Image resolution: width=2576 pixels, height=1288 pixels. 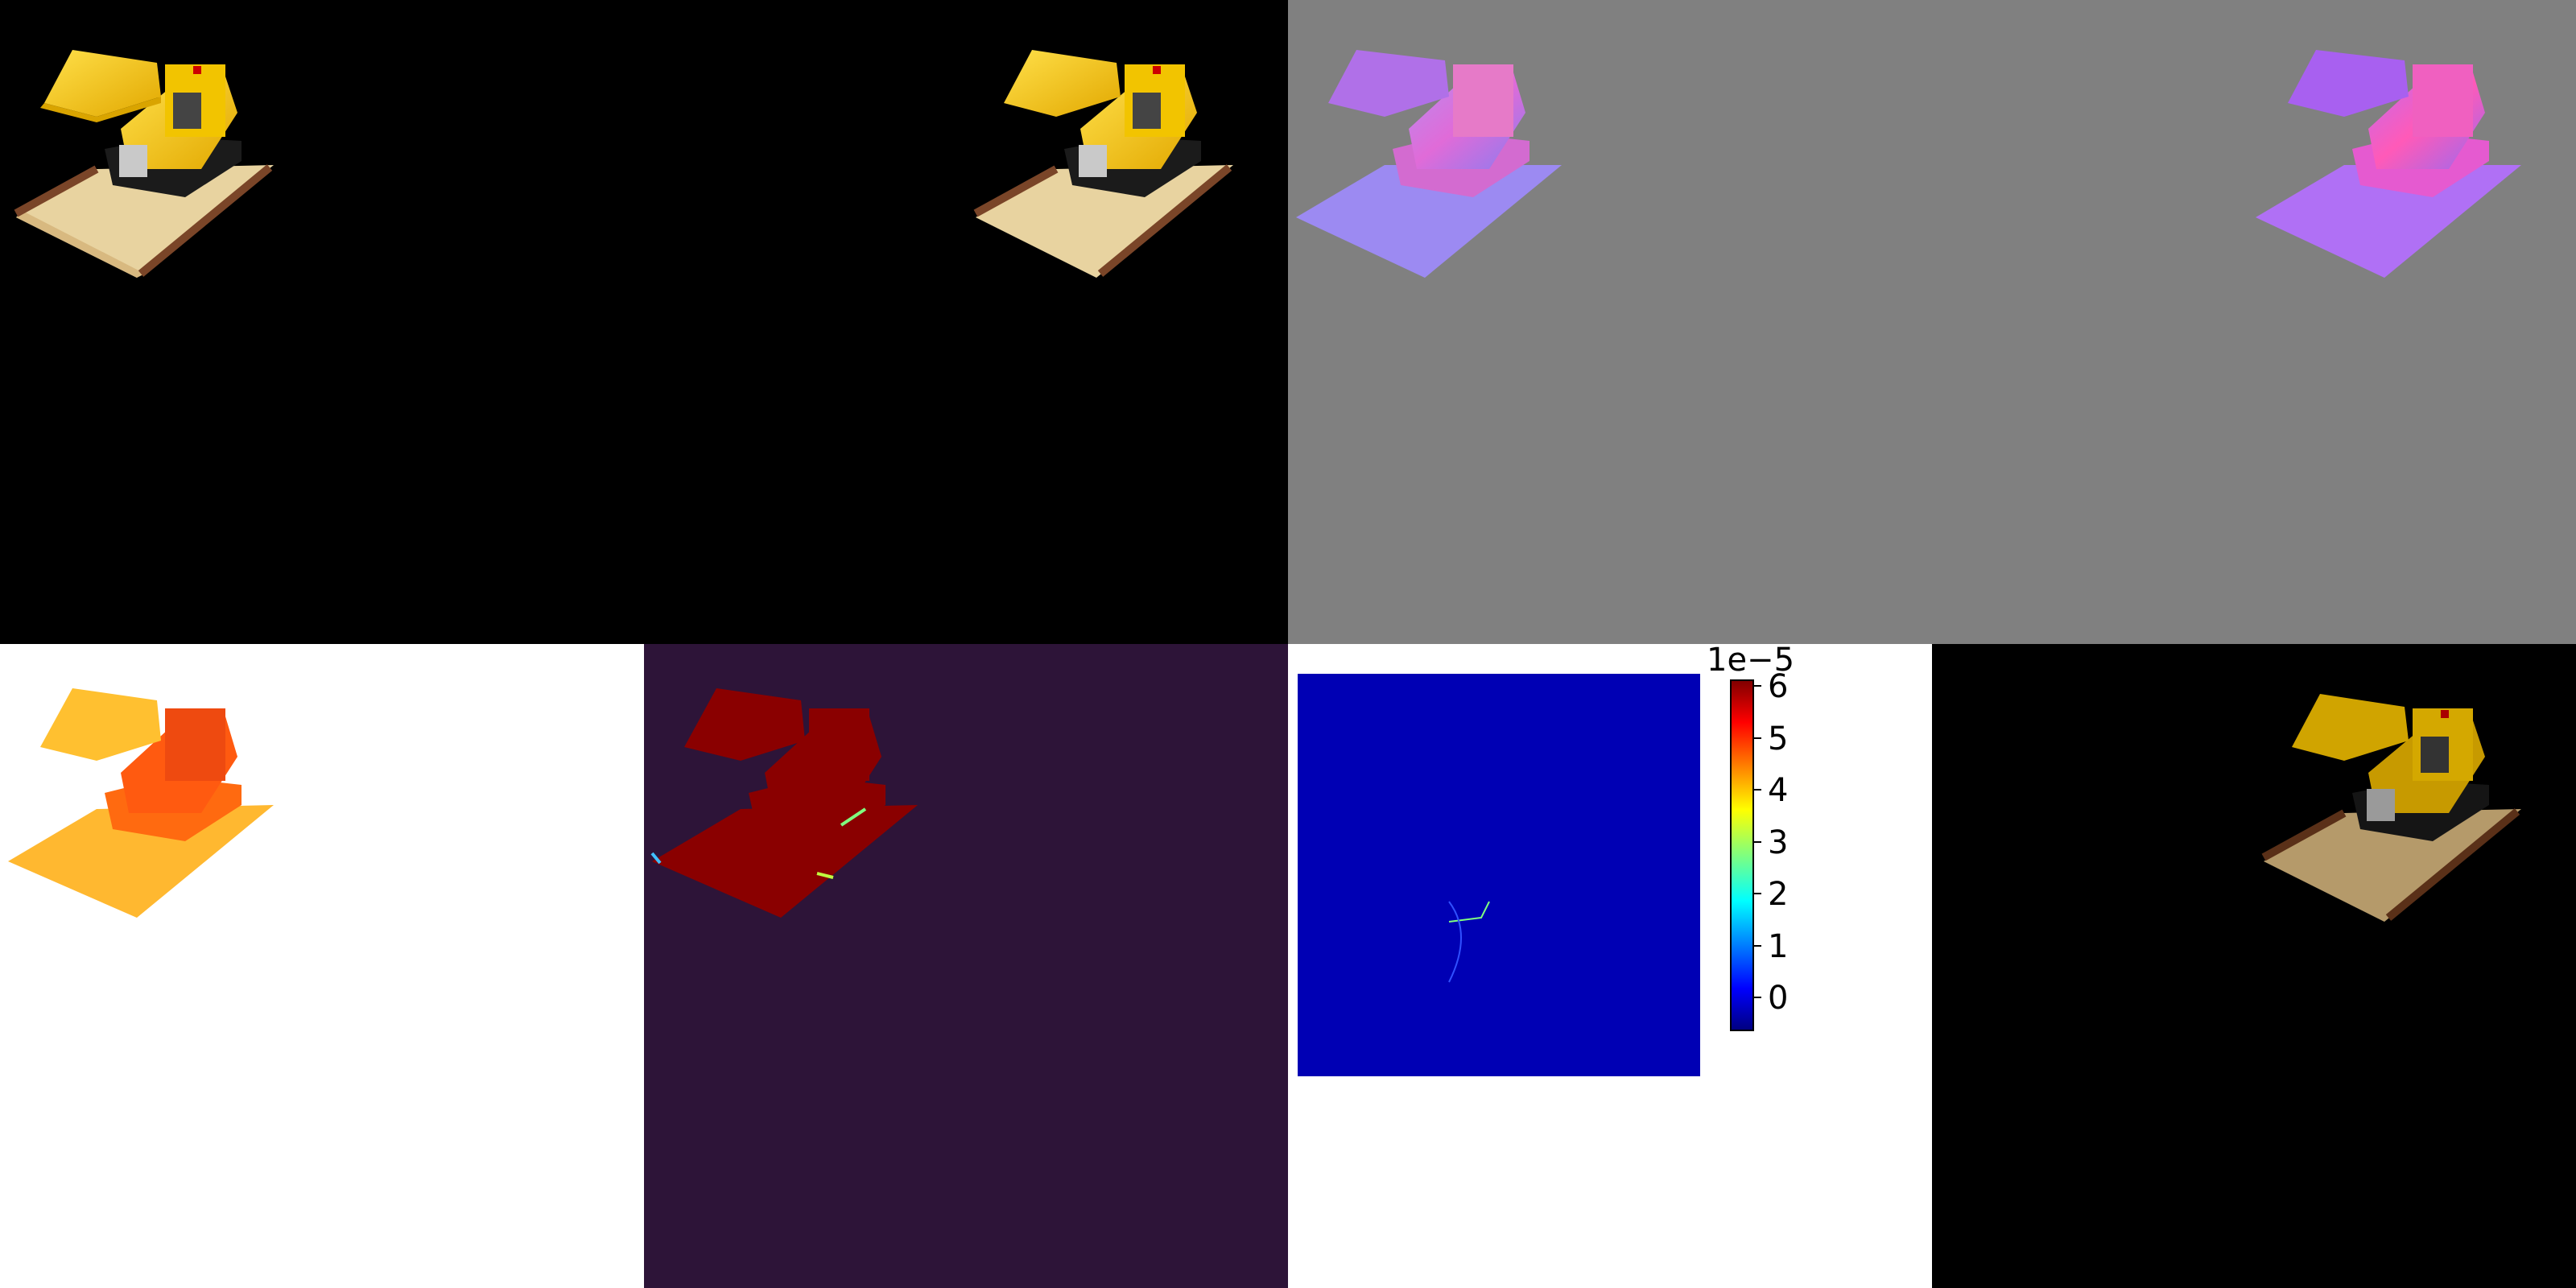 What do you see at coordinates (1750, 661) in the screenshot?
I see `colorbar-exponent-label: 1e−5` at bounding box center [1750, 661].